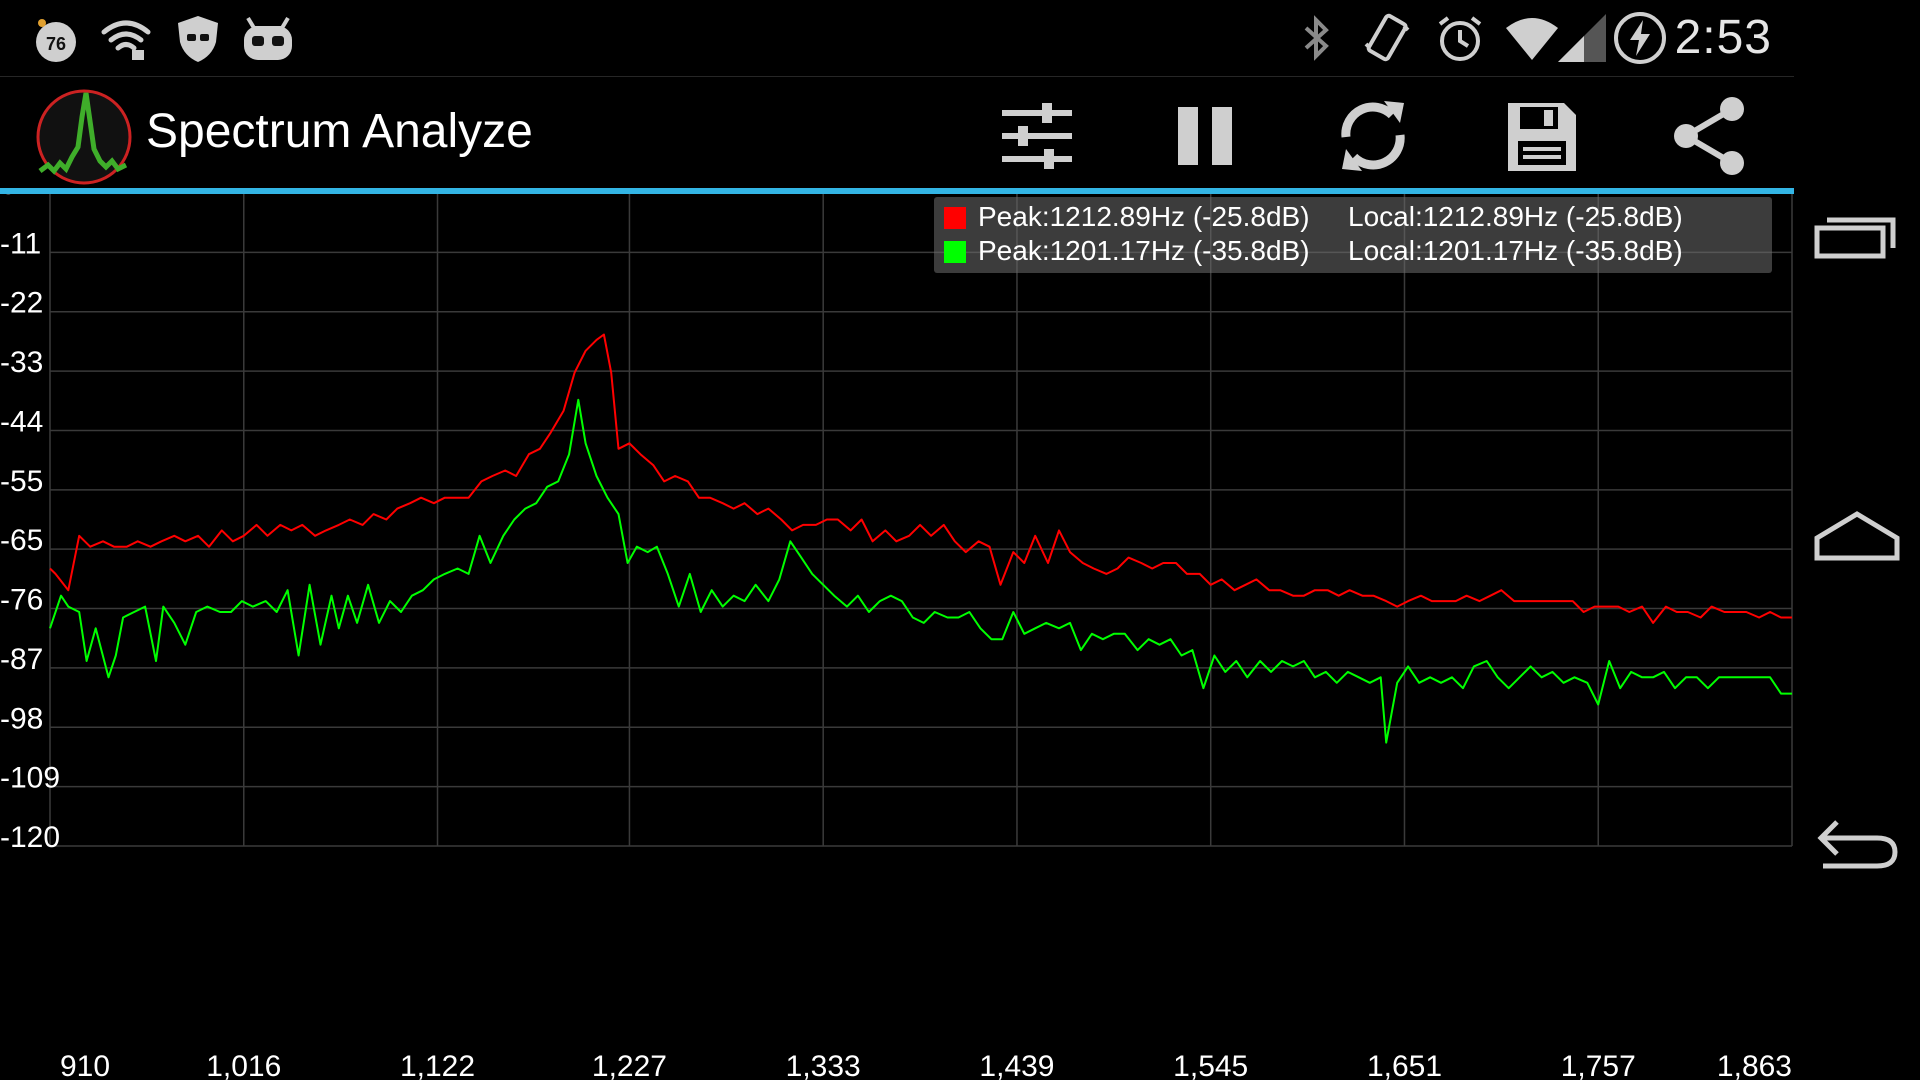  Describe the element at coordinates (268, 38) in the screenshot. I see `cyanogen-mascot-icon` at that location.